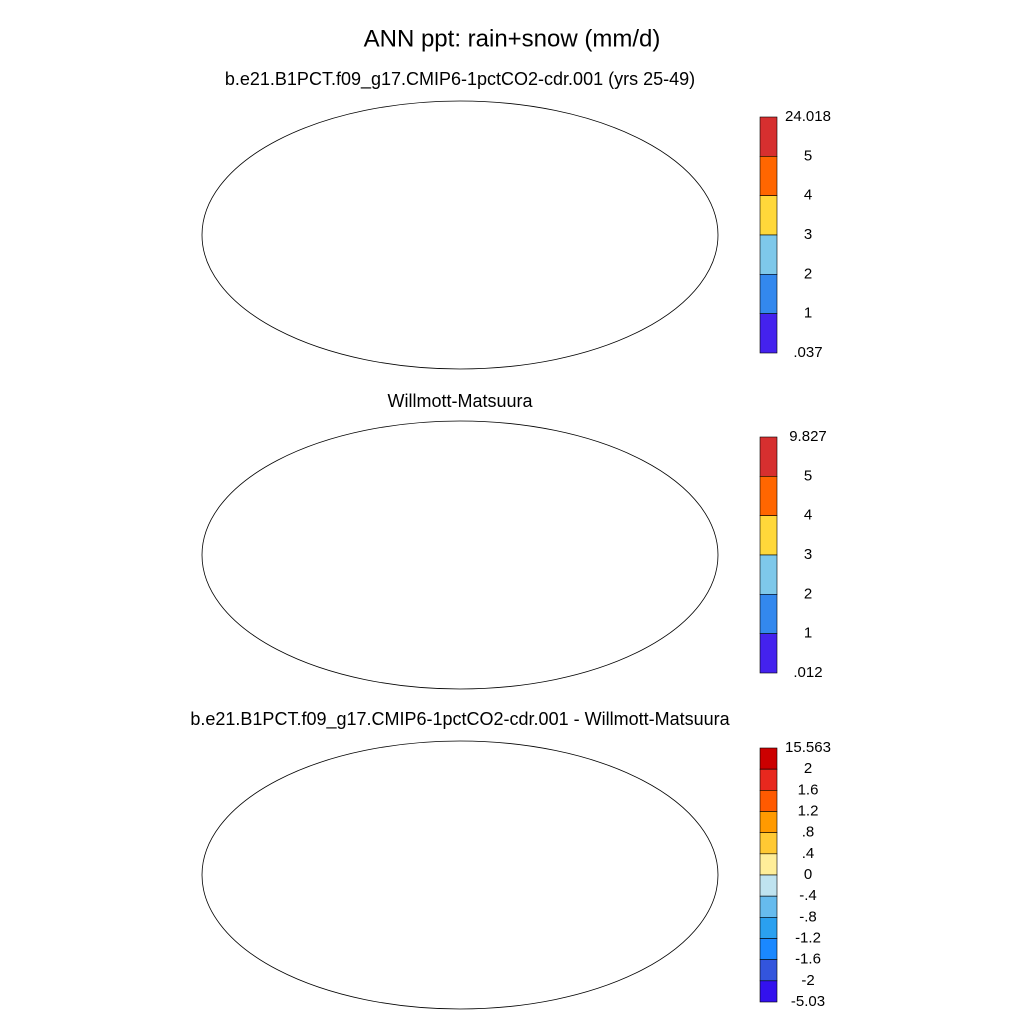 The width and height of the screenshot is (1024, 1029). What do you see at coordinates (808, 937) in the screenshot?
I see `colorbar-label: -1.2` at bounding box center [808, 937].